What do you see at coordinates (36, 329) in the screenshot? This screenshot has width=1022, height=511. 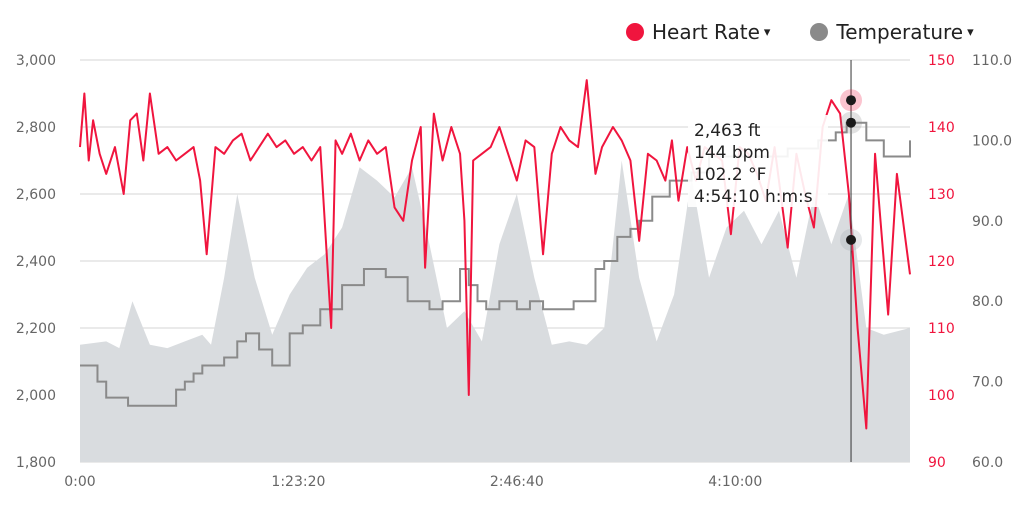 I see `elevation-tick-label: 2,200` at bounding box center [36, 329].